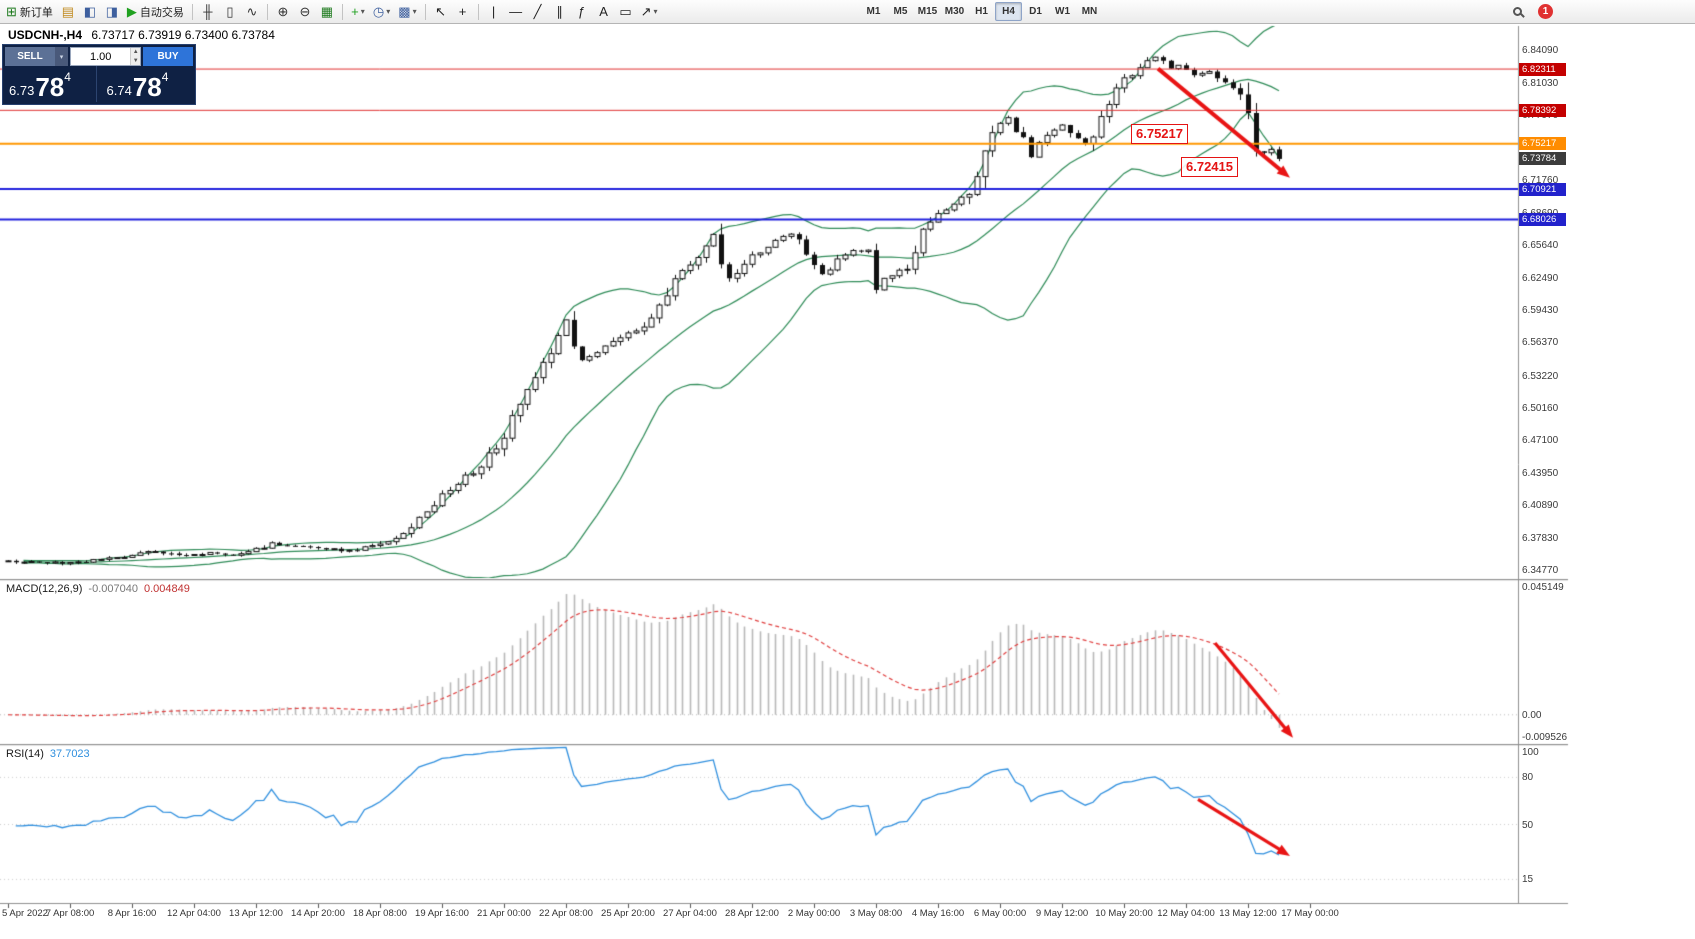  Describe the element at coordinates (1540, 343) in the screenshot. I see `price-axis-label: 6.56370` at that location.